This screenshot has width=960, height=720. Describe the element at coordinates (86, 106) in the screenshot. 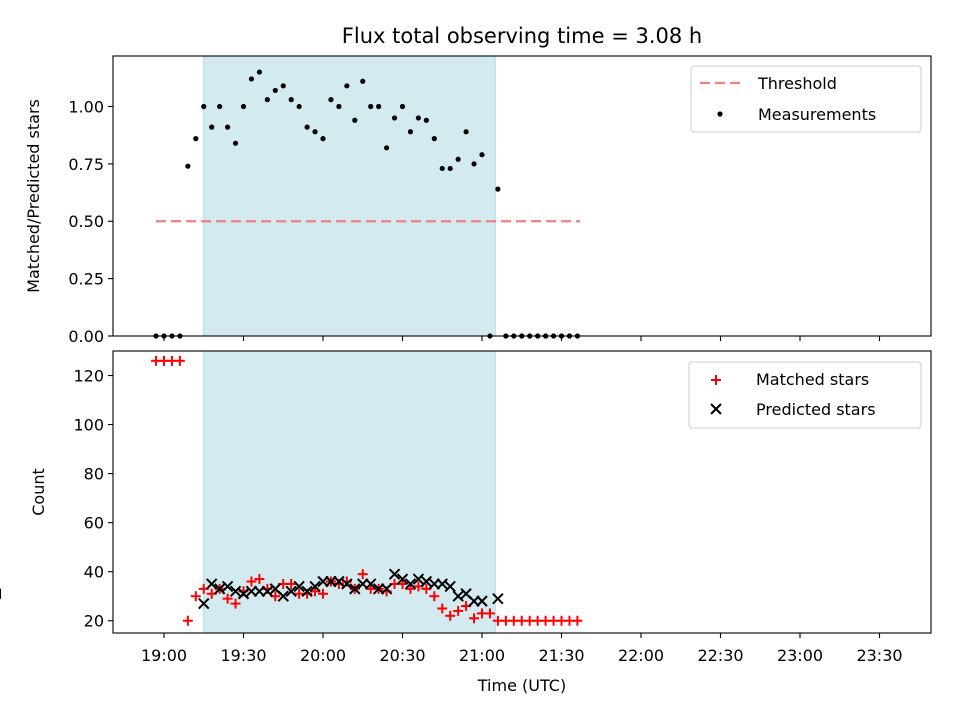

I see `y-tick-label: 1.00` at that location.